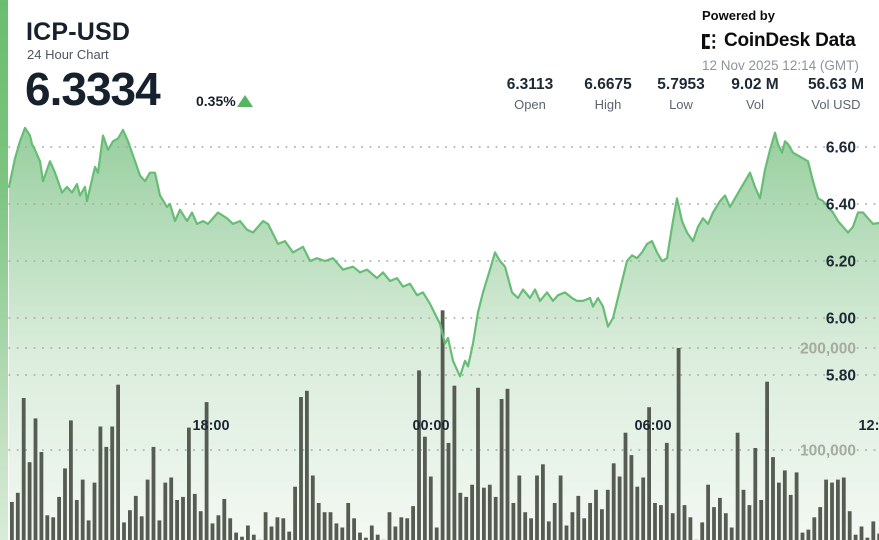 The height and width of the screenshot is (540, 879). Describe the element at coordinates (681, 104) in the screenshot. I see `stat-label: Low` at that location.